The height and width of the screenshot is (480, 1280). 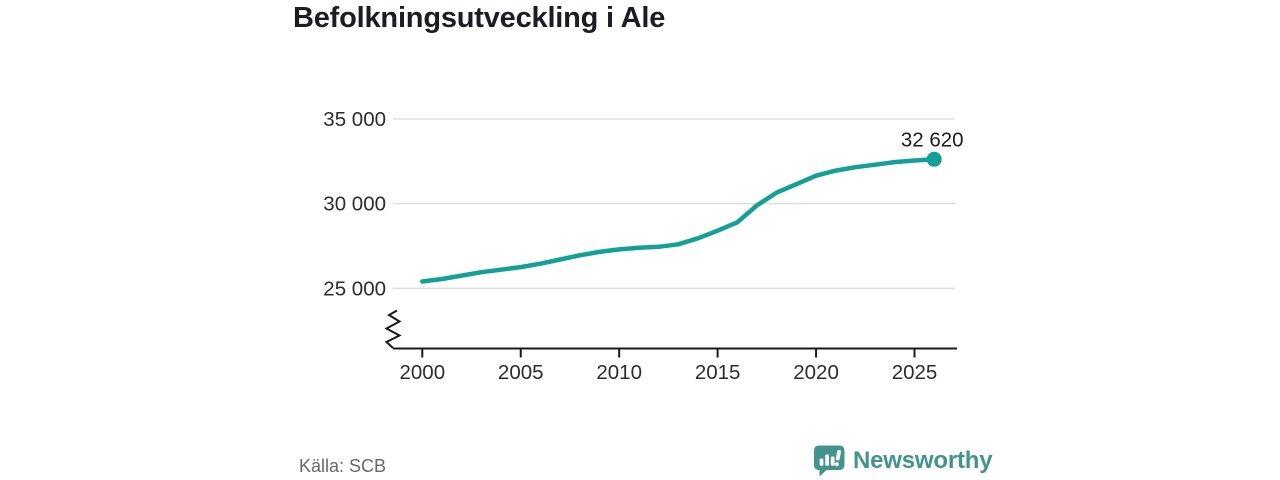 What do you see at coordinates (354, 204) in the screenshot?
I see `y-tick-label: 30 000` at bounding box center [354, 204].